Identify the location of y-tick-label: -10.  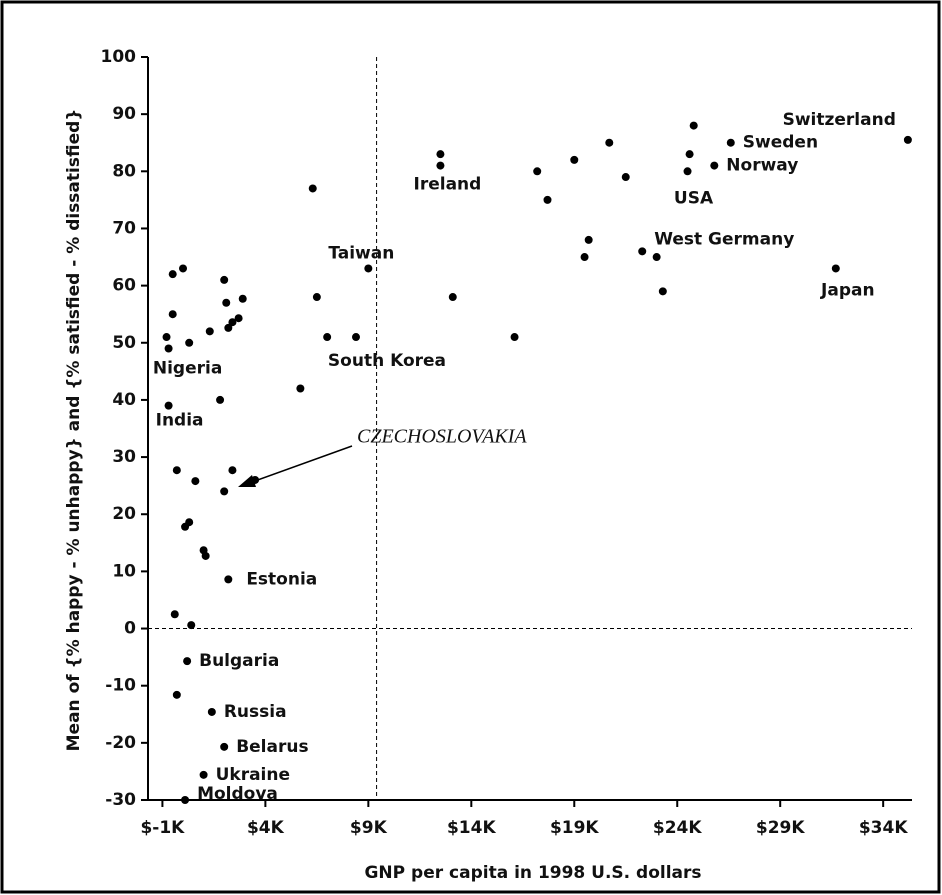
(120, 686).